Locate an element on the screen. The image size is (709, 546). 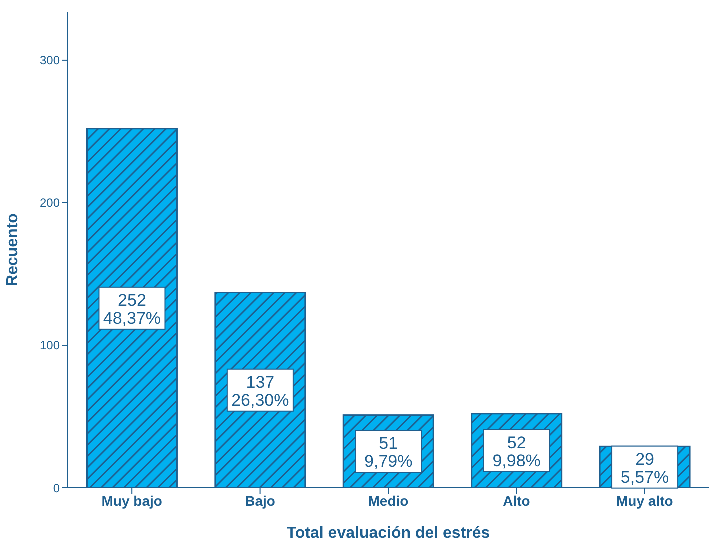
data-label: 137 26,30% is located at coordinates (261, 391).